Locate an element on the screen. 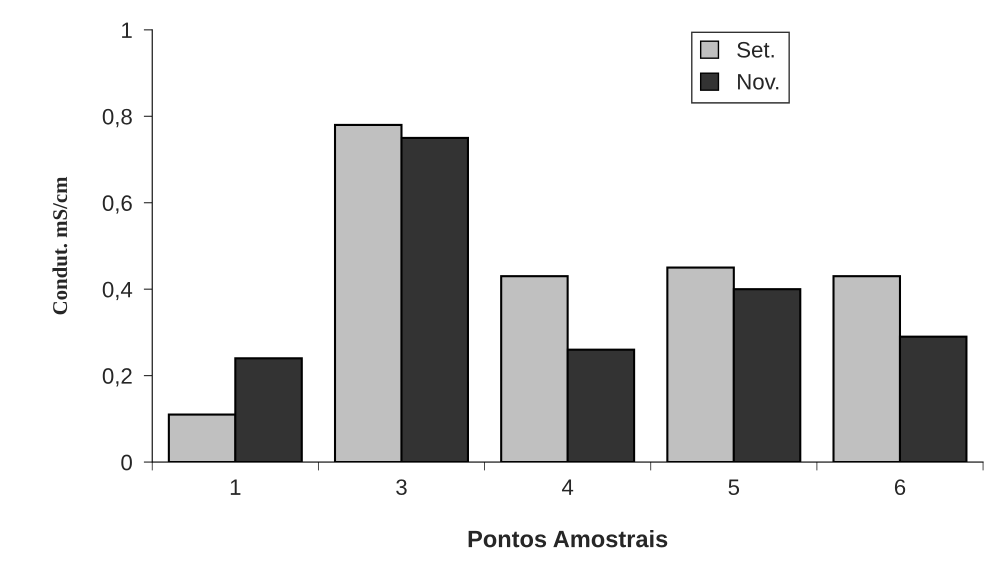  legend-label: Set. is located at coordinates (755, 50).